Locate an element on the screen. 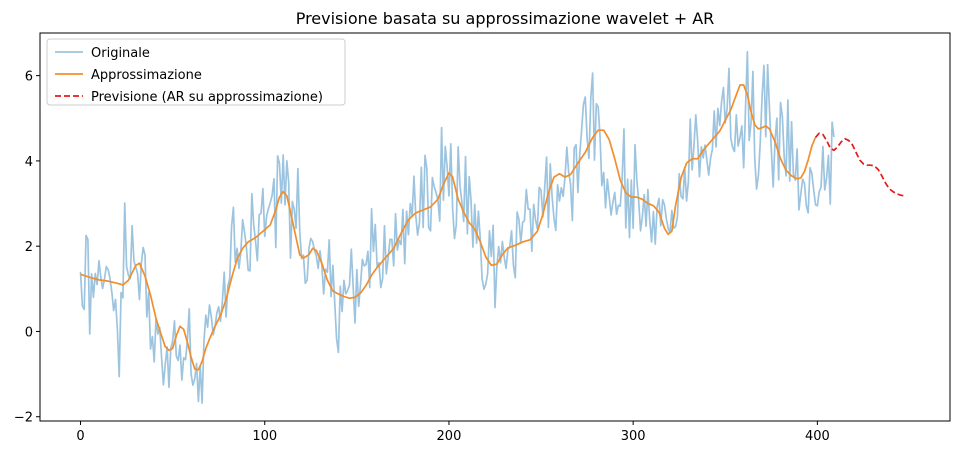 The height and width of the screenshot is (451, 980). x-tick-label: 300 is located at coordinates (633, 436).